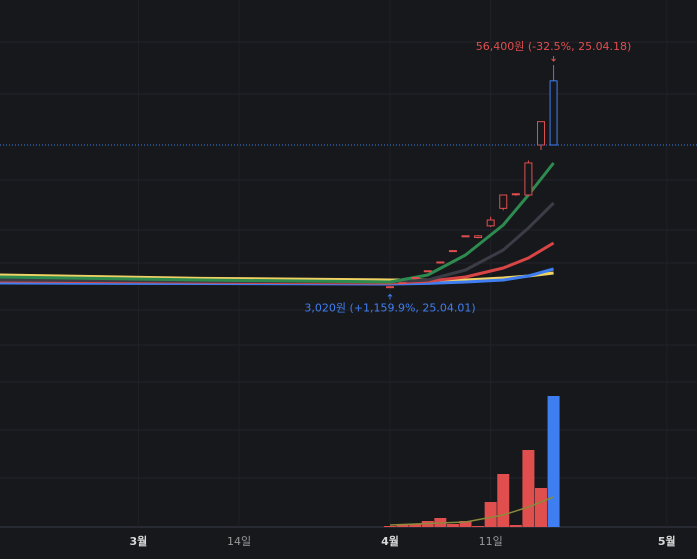 This screenshot has height=559, width=697. I want to click on moving-average, so click(277, 242).